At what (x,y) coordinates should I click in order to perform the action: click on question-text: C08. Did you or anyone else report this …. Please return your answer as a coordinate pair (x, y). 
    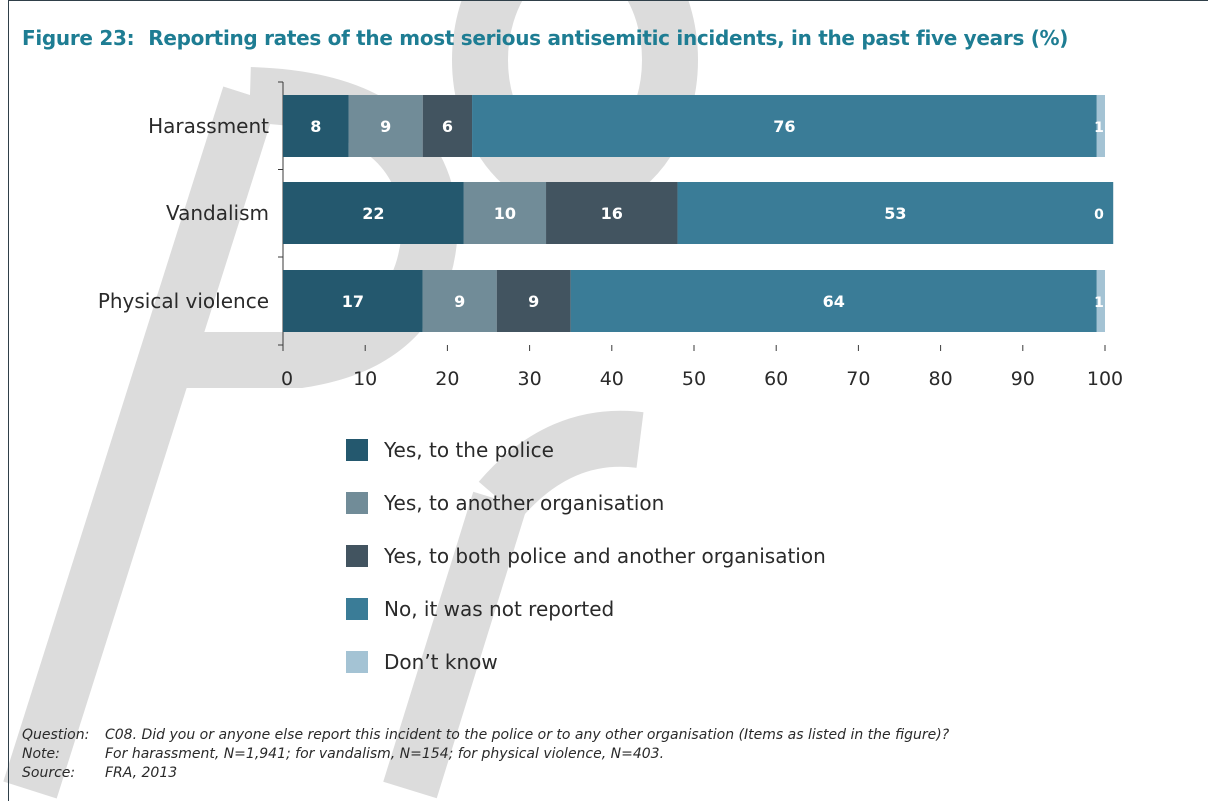
    Looking at the image, I should click on (527, 735).